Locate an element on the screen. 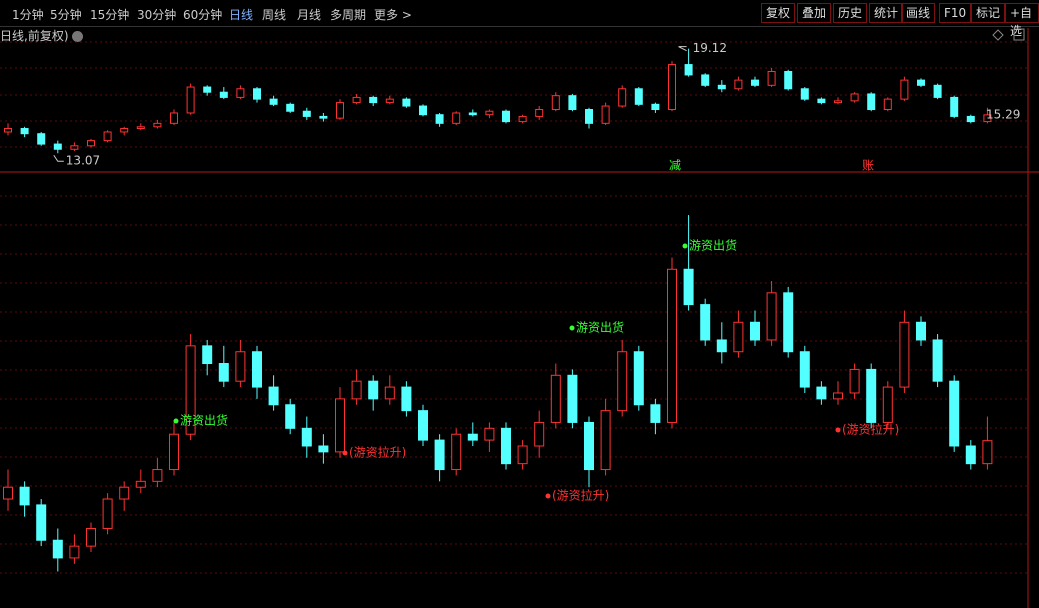 This screenshot has width=1039, height=608. panel-icon is located at coordinates (1019, 34).